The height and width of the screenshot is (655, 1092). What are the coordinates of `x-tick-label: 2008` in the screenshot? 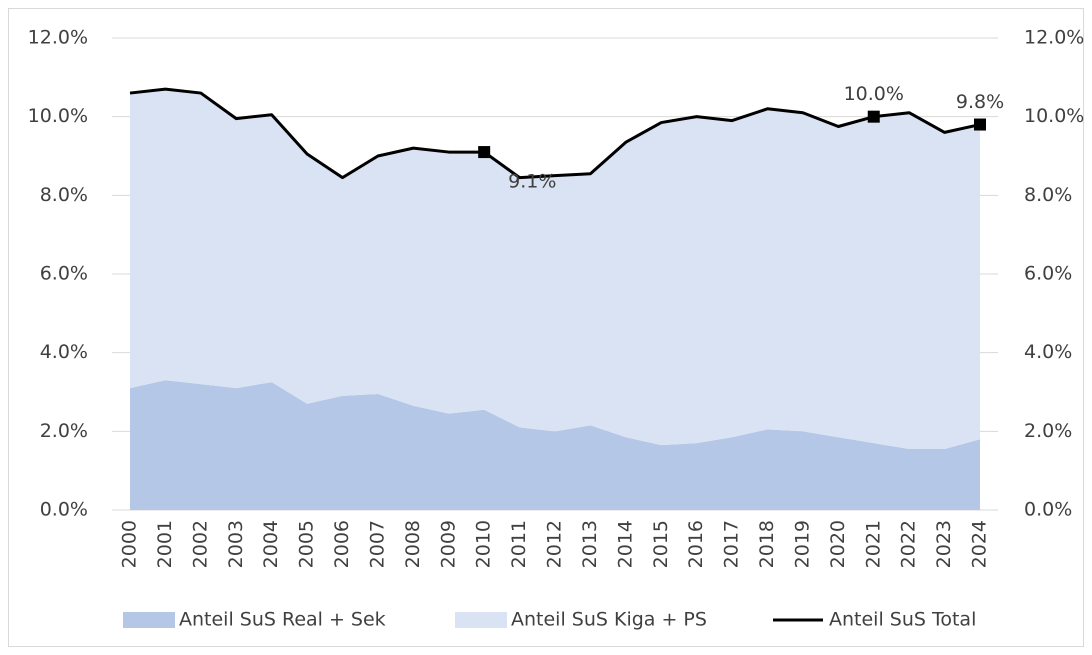 It's located at (413, 544).